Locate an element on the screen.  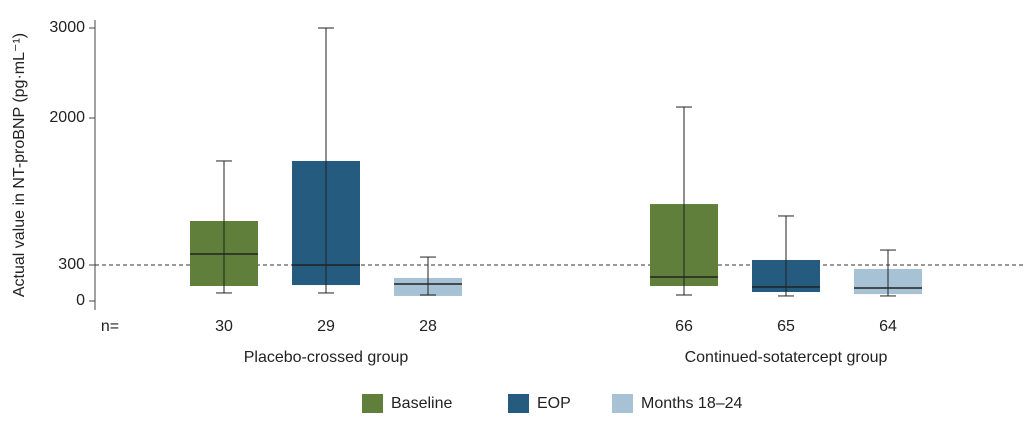
n-value: 66 is located at coordinates (684, 326).